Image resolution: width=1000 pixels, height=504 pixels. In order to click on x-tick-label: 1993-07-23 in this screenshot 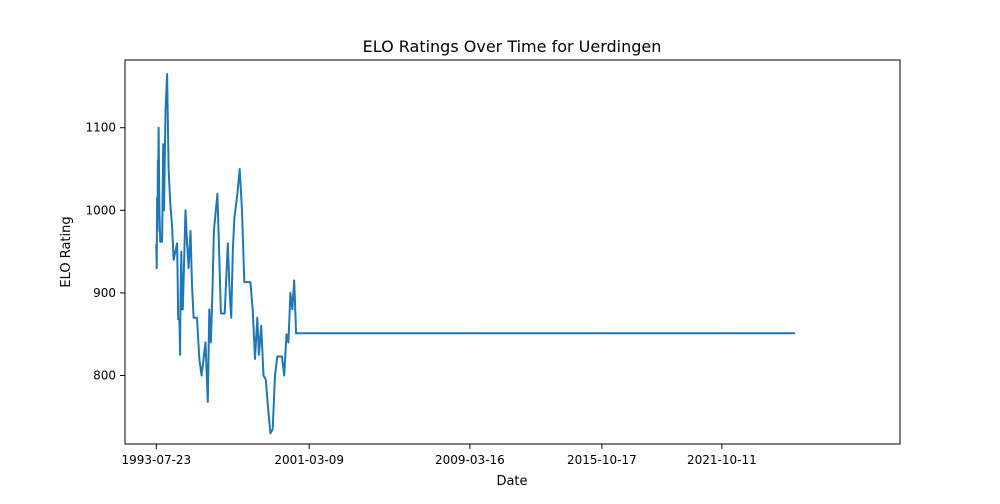, I will do `click(156, 460)`.